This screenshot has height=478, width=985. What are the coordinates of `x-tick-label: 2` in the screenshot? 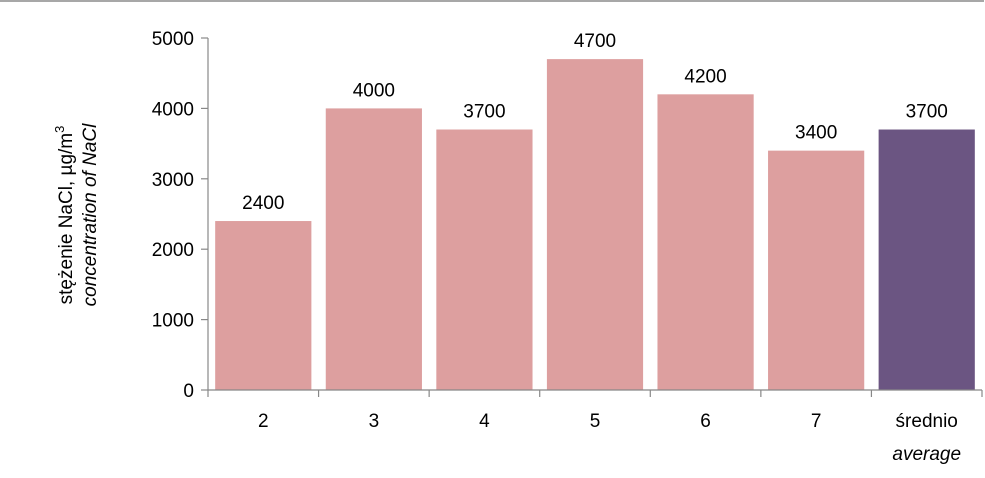 It's located at (263, 421).